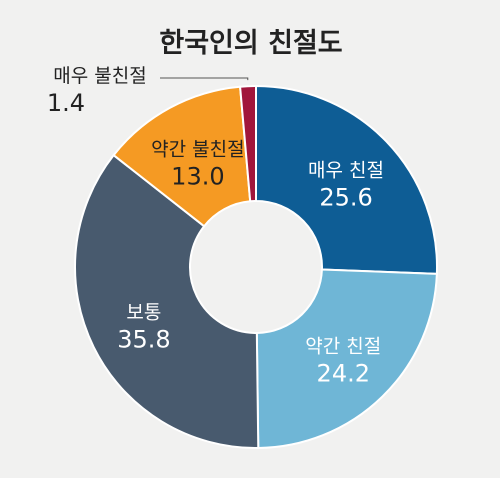 Image resolution: width=500 pixels, height=478 pixels. Describe the element at coordinates (197, 177) in the screenshot. I see `slice-label-value: 13.0` at that location.